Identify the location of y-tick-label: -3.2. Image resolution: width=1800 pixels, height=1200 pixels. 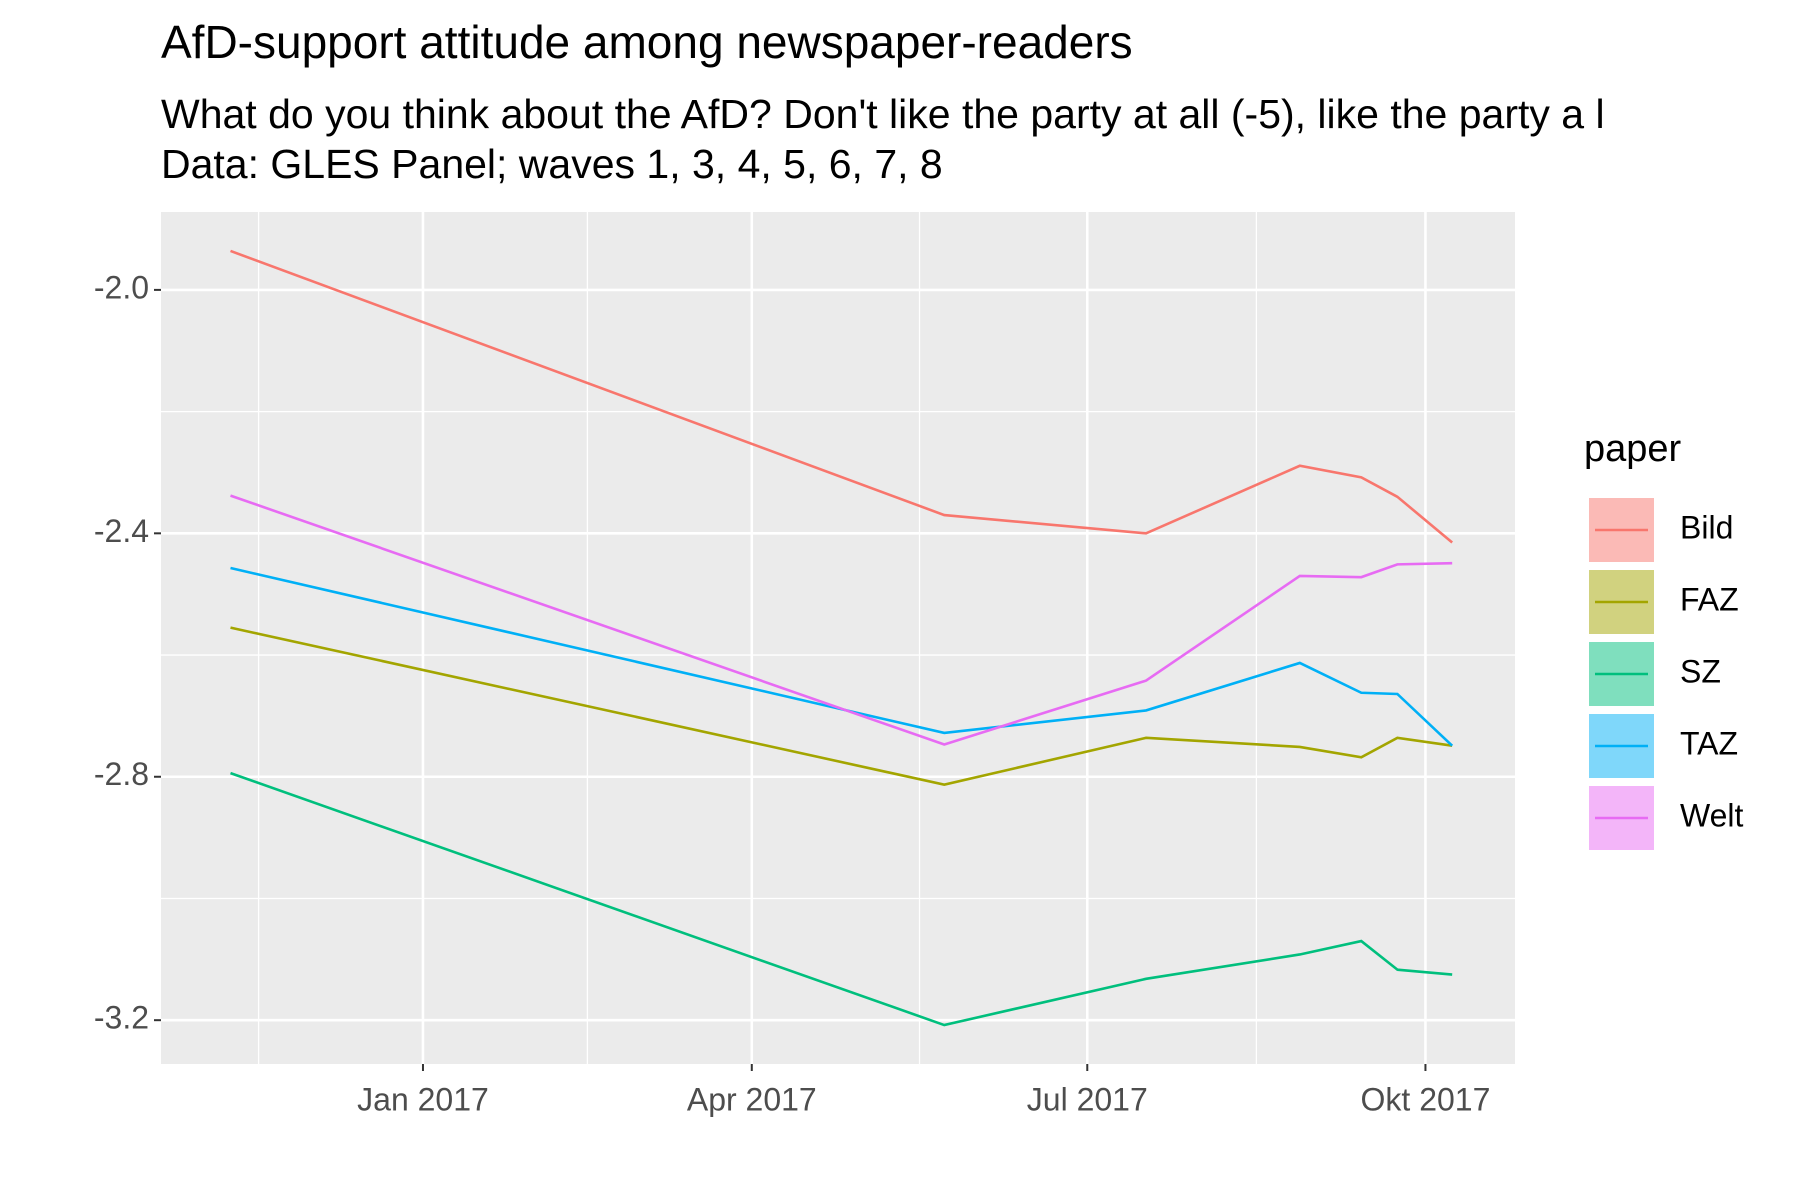
(121, 1018).